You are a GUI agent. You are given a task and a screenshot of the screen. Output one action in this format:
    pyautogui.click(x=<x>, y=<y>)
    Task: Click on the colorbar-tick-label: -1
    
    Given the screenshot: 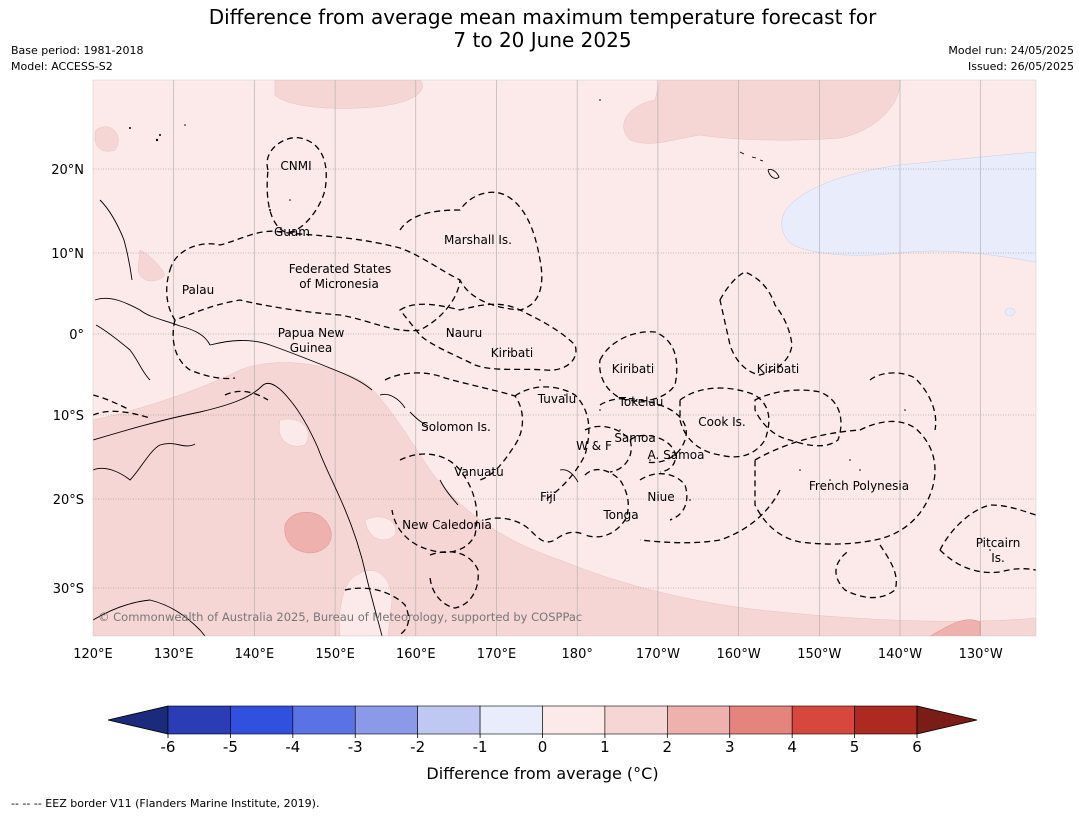 What is the action you would take?
    pyautogui.click(x=480, y=747)
    